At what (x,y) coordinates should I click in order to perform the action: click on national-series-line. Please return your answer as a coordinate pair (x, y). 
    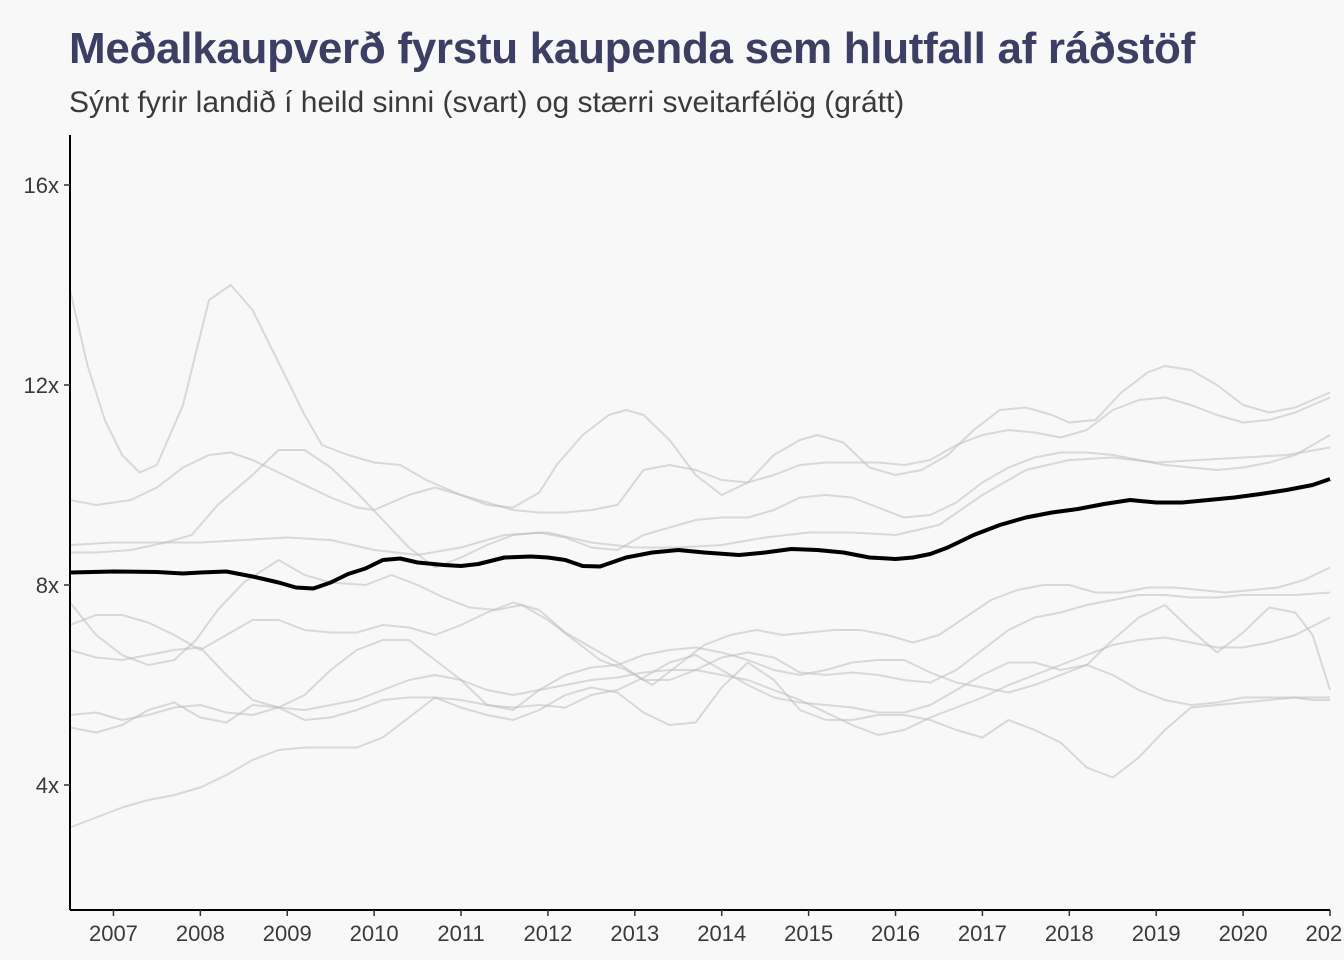
    Looking at the image, I should click on (700, 534).